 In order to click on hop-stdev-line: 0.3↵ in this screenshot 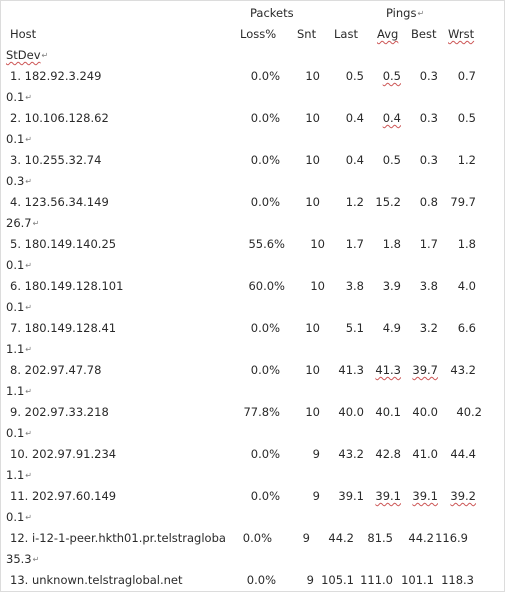, I will do `click(19, 182)`.